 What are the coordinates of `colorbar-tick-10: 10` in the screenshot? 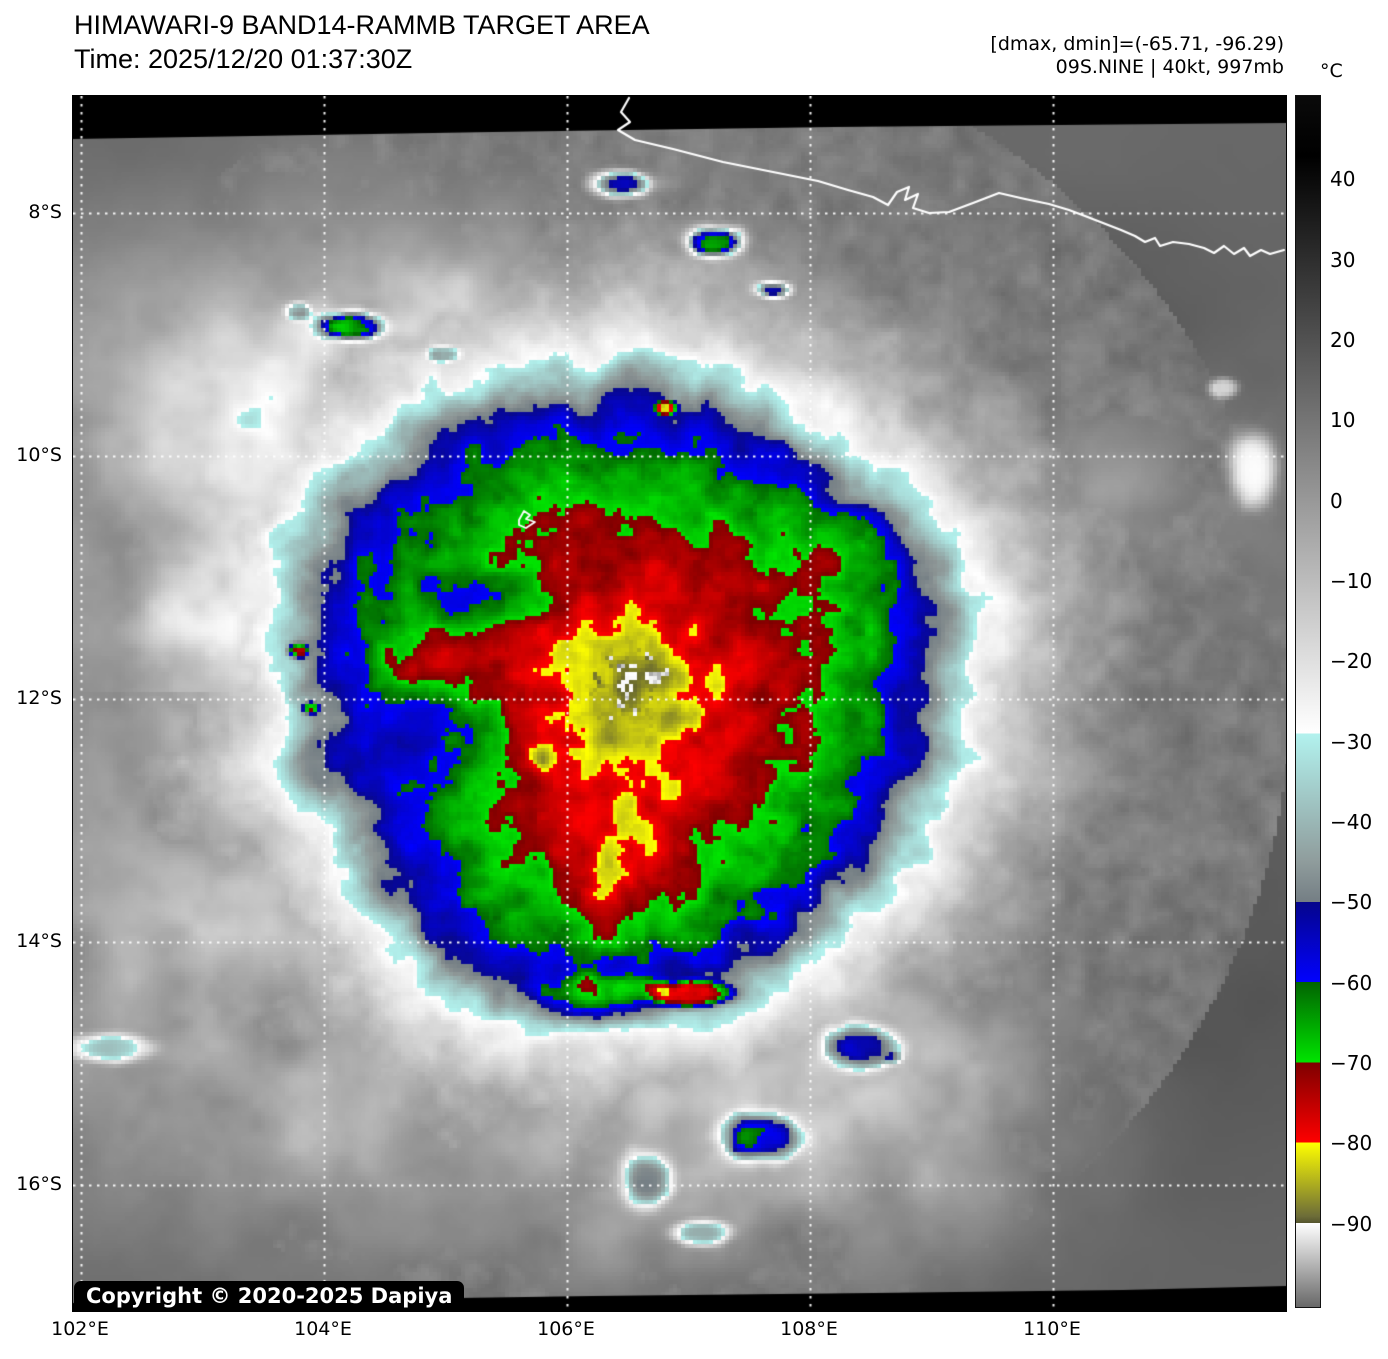 It's located at (1343, 420).